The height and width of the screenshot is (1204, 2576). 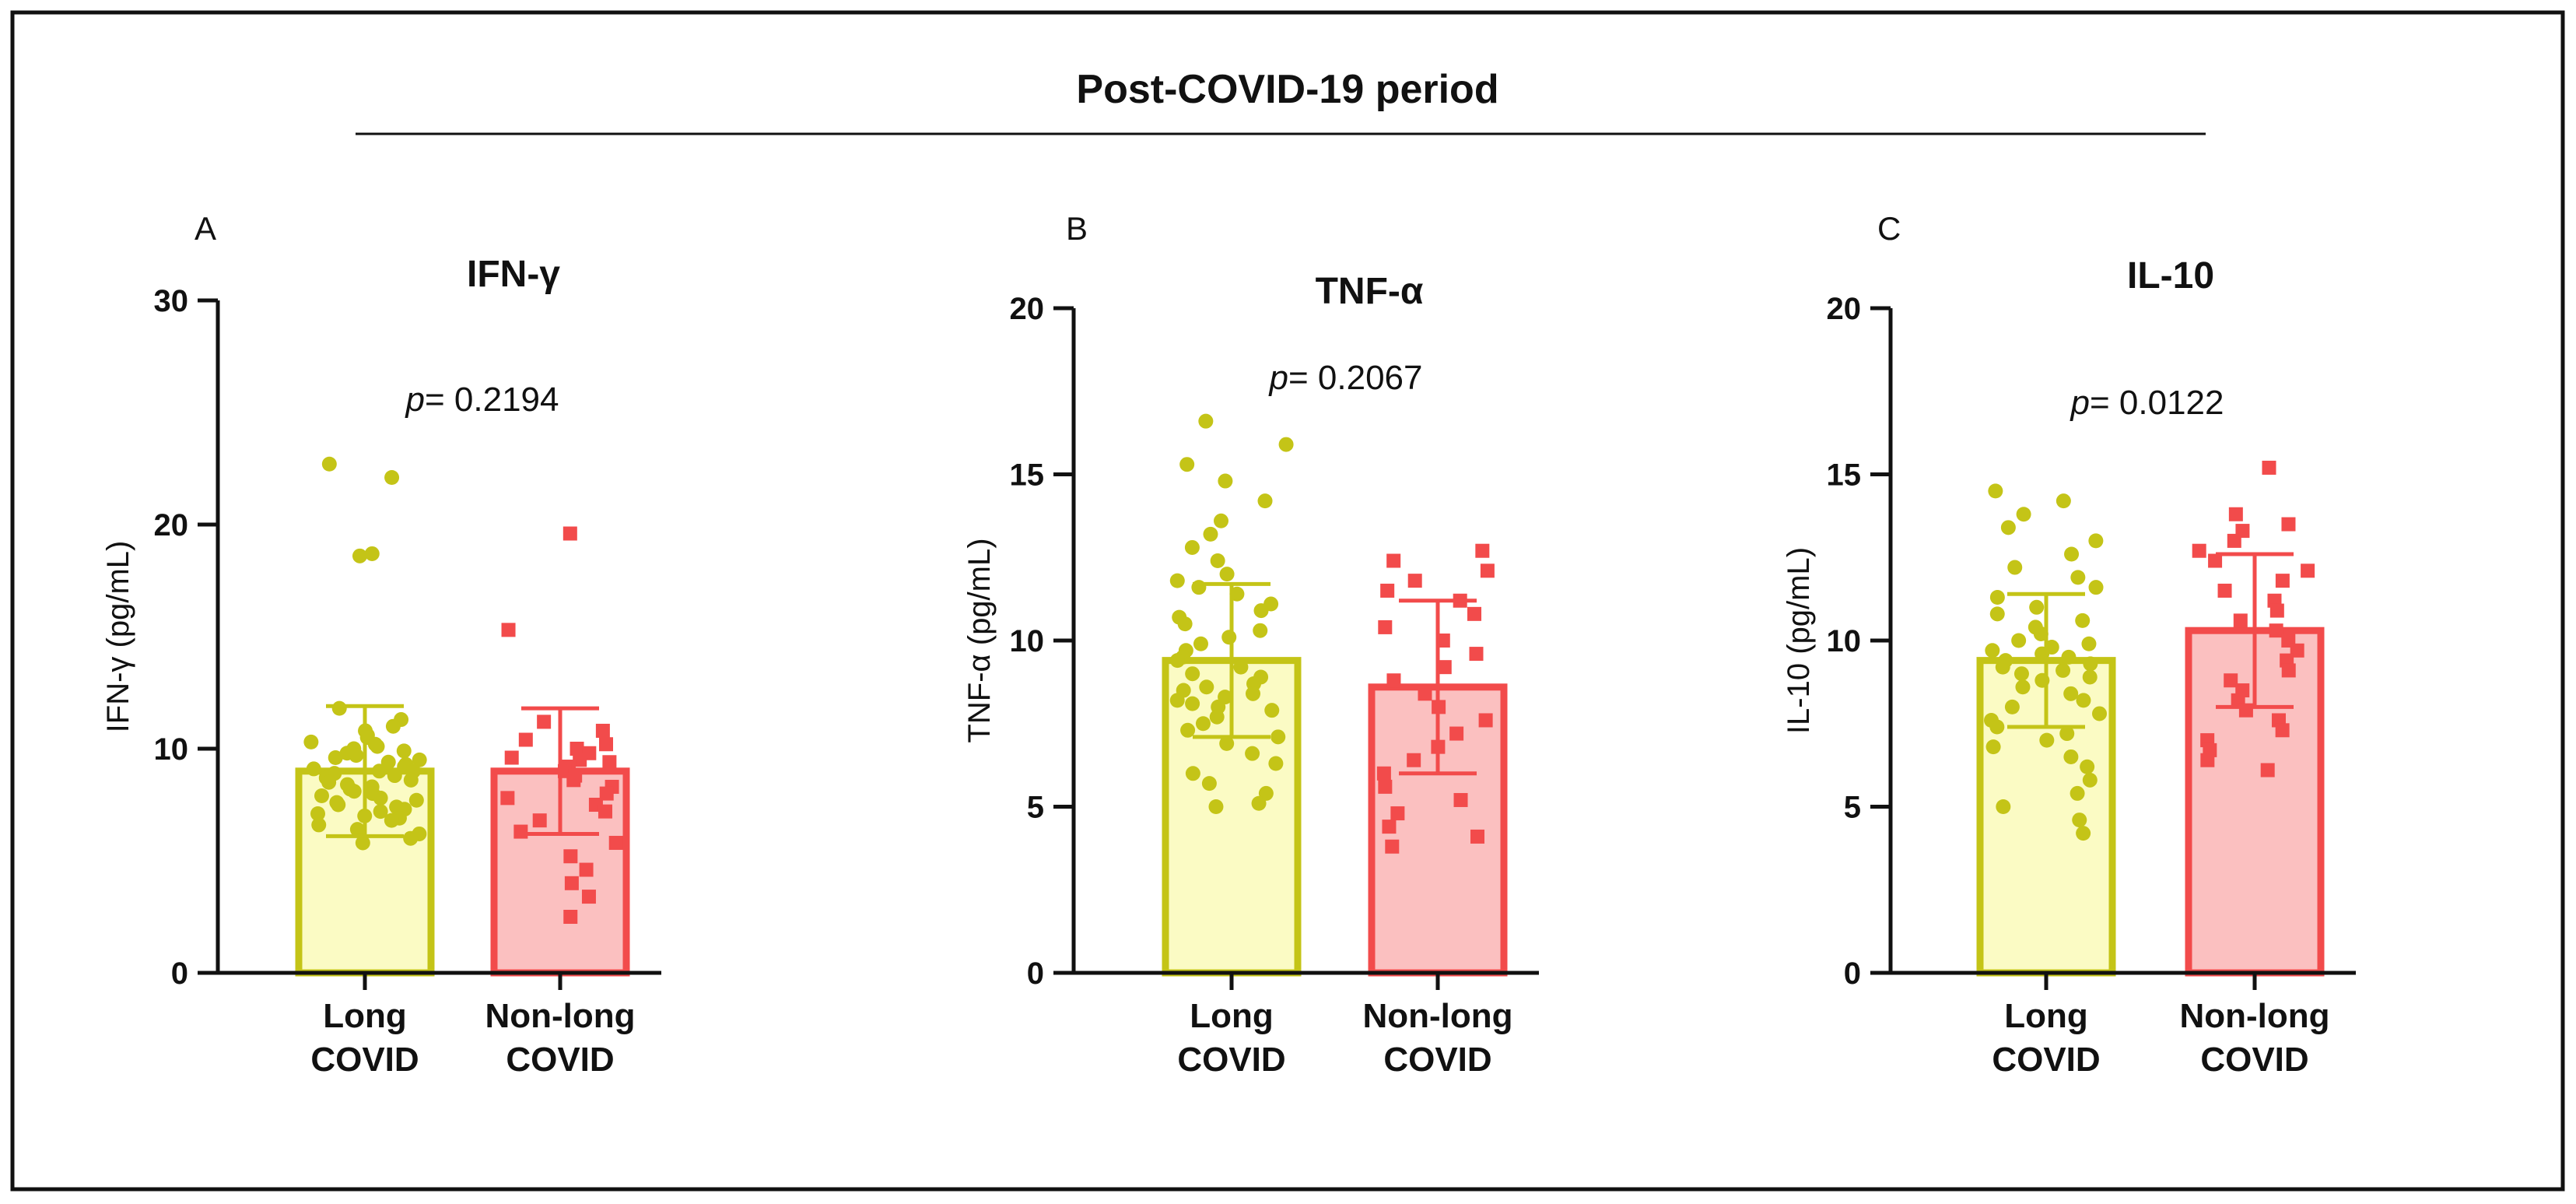 I want to click on panel-title: IFN-γ, so click(x=513, y=275).